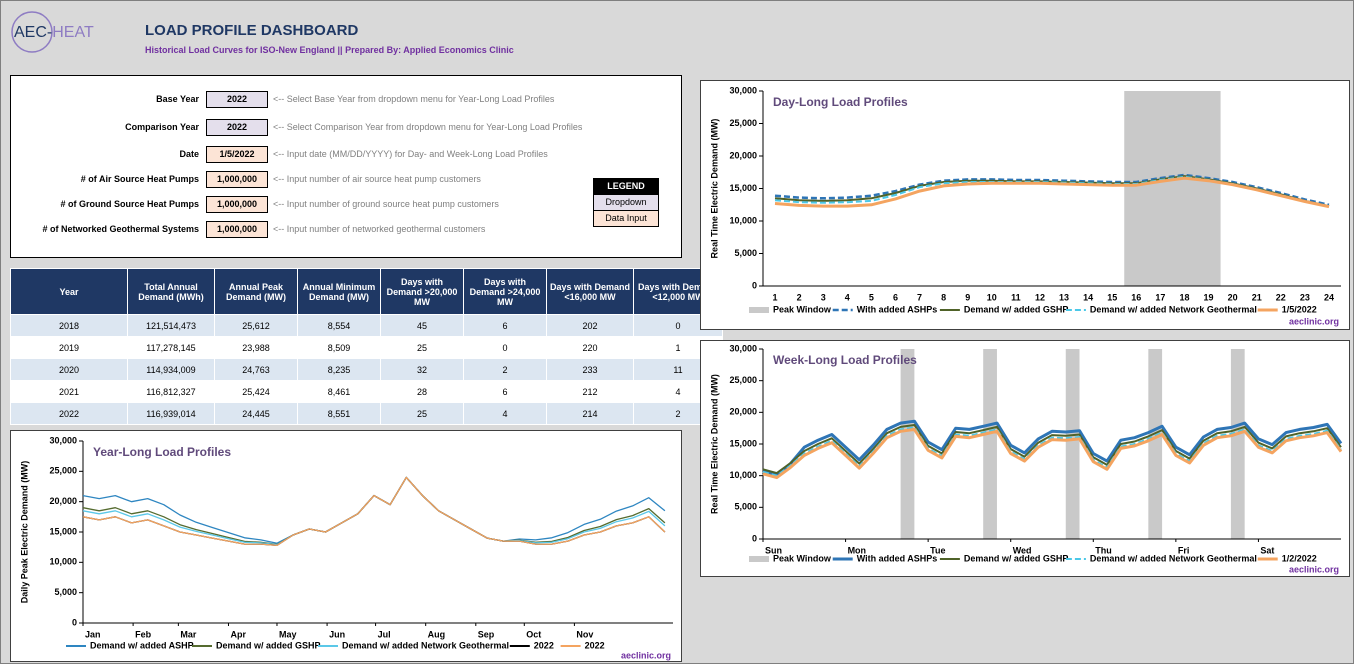 This screenshot has width=1354, height=664. What do you see at coordinates (177, 99) in the screenshot?
I see `input-label: Base Year` at bounding box center [177, 99].